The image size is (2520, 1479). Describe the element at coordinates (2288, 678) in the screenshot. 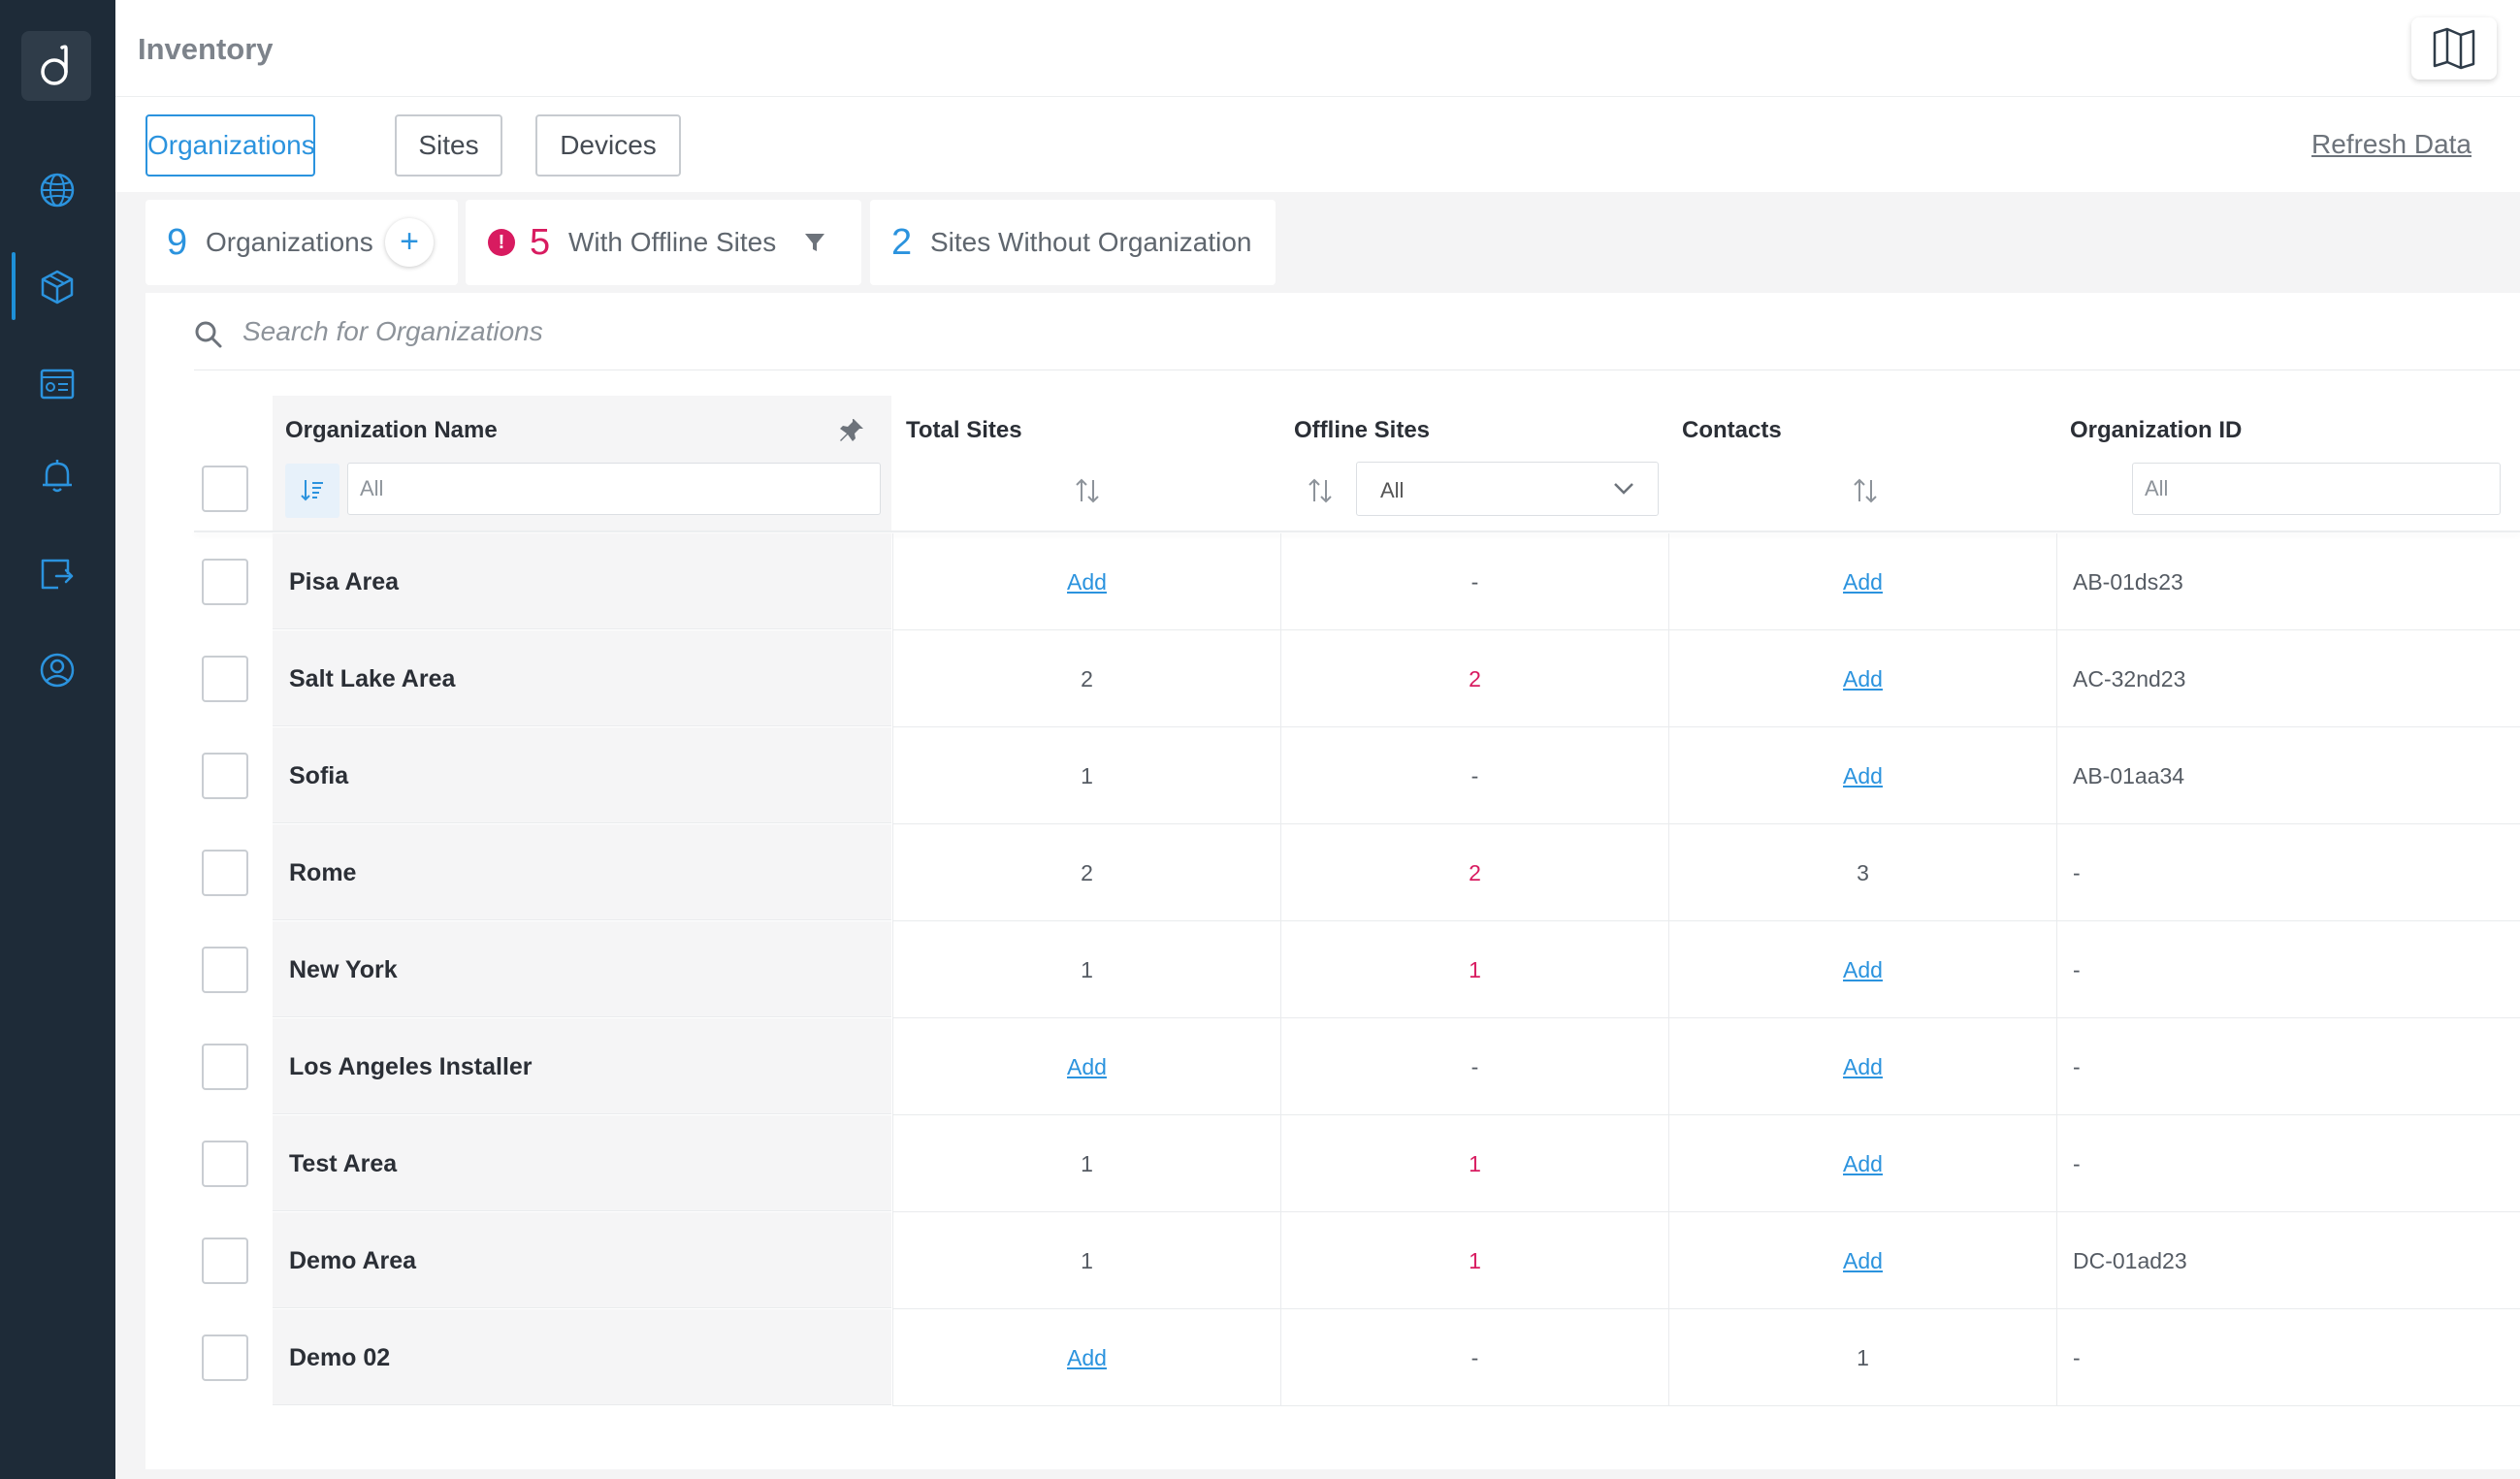

I see `organization-id-cell: AC-32nd23` at that location.